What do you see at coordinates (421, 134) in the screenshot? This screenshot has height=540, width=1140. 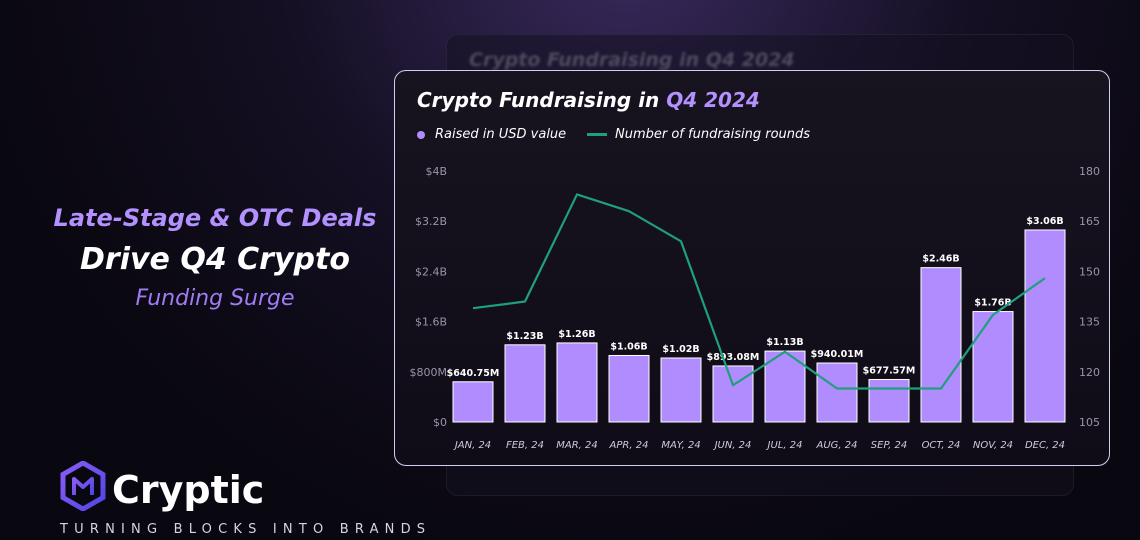 I see `legend-dot-icon` at bounding box center [421, 134].